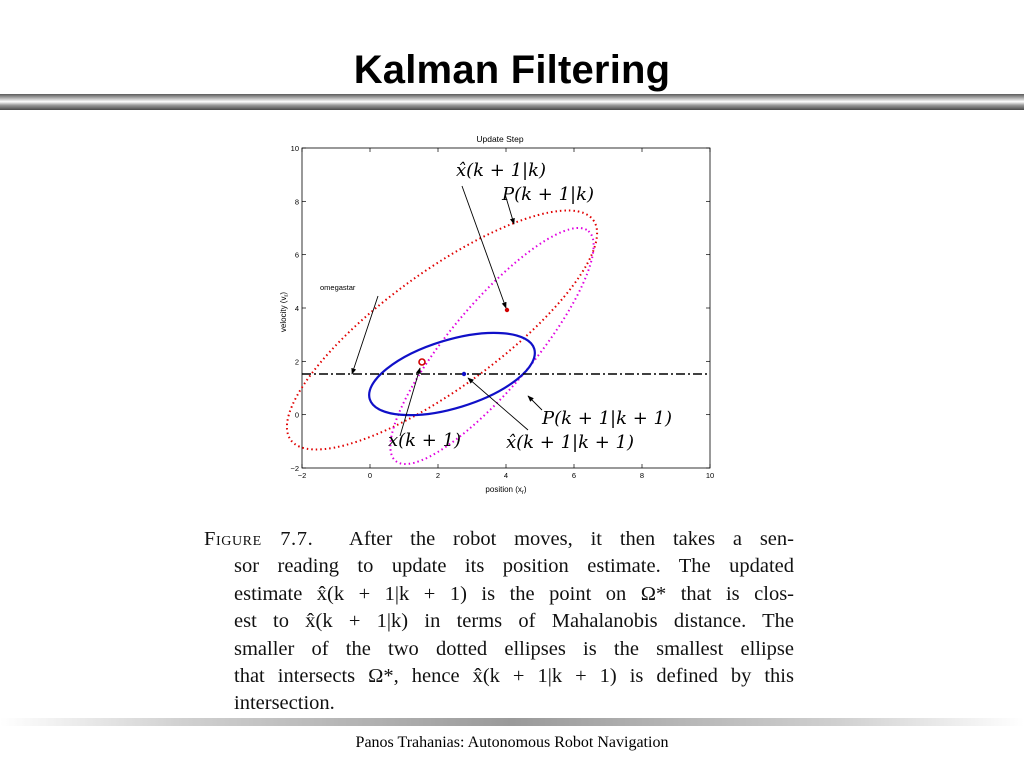 This screenshot has height=768, width=1024. I want to click on y-tick-label: 8, so click(297, 201).